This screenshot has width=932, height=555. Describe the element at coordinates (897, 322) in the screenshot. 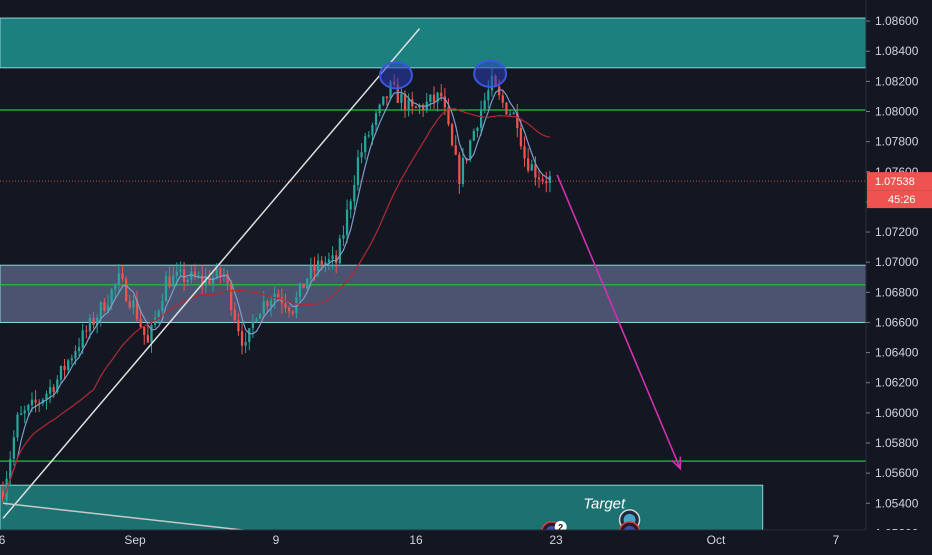

I see `price-tick-label: 1.06600` at that location.